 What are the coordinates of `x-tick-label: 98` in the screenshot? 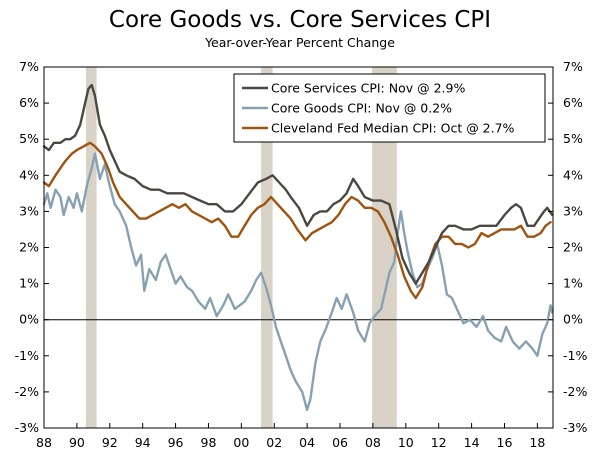 It's located at (209, 442).